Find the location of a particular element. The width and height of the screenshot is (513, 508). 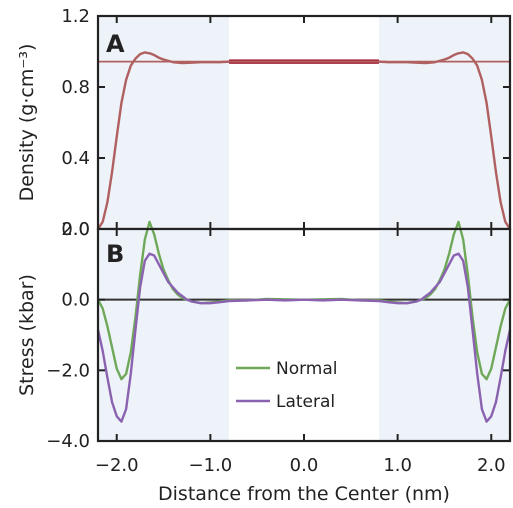

y-tick-label: 2.0 is located at coordinates (75, 229).